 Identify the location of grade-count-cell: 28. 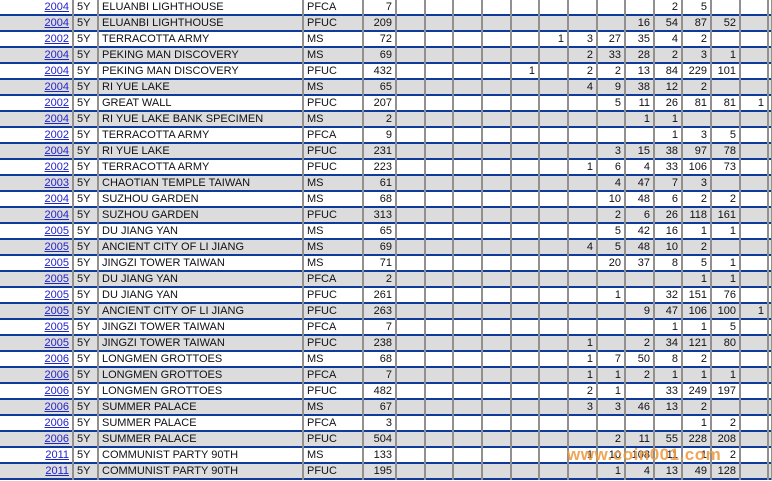
(640, 55).